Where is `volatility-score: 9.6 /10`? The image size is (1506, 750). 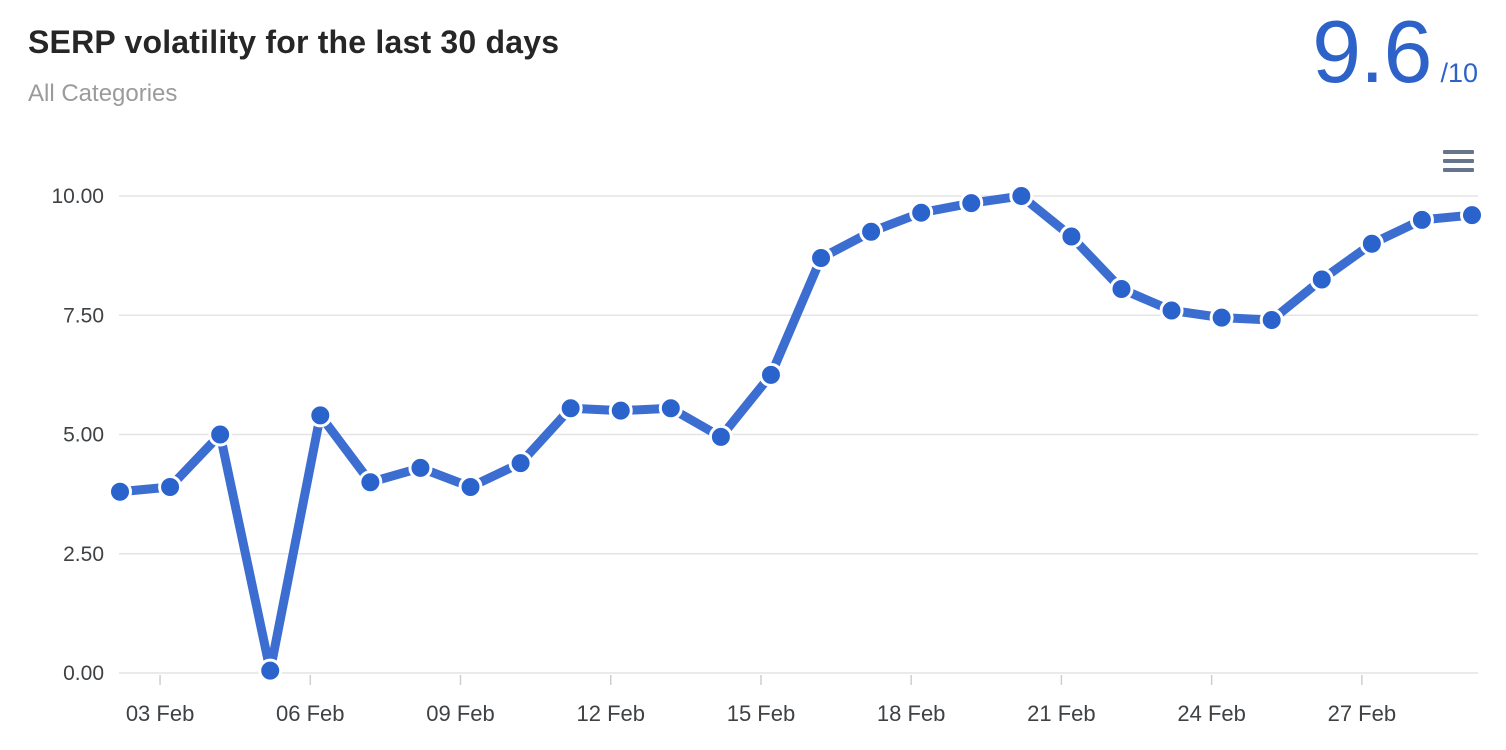
volatility-score: 9.6 /10 is located at coordinates (1395, 51).